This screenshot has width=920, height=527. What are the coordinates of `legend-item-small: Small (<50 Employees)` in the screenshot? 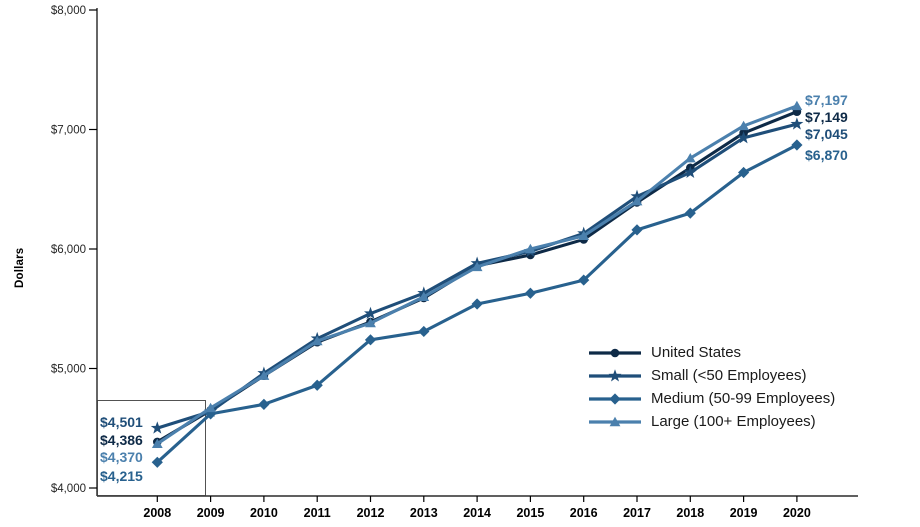 It's located at (711, 375).